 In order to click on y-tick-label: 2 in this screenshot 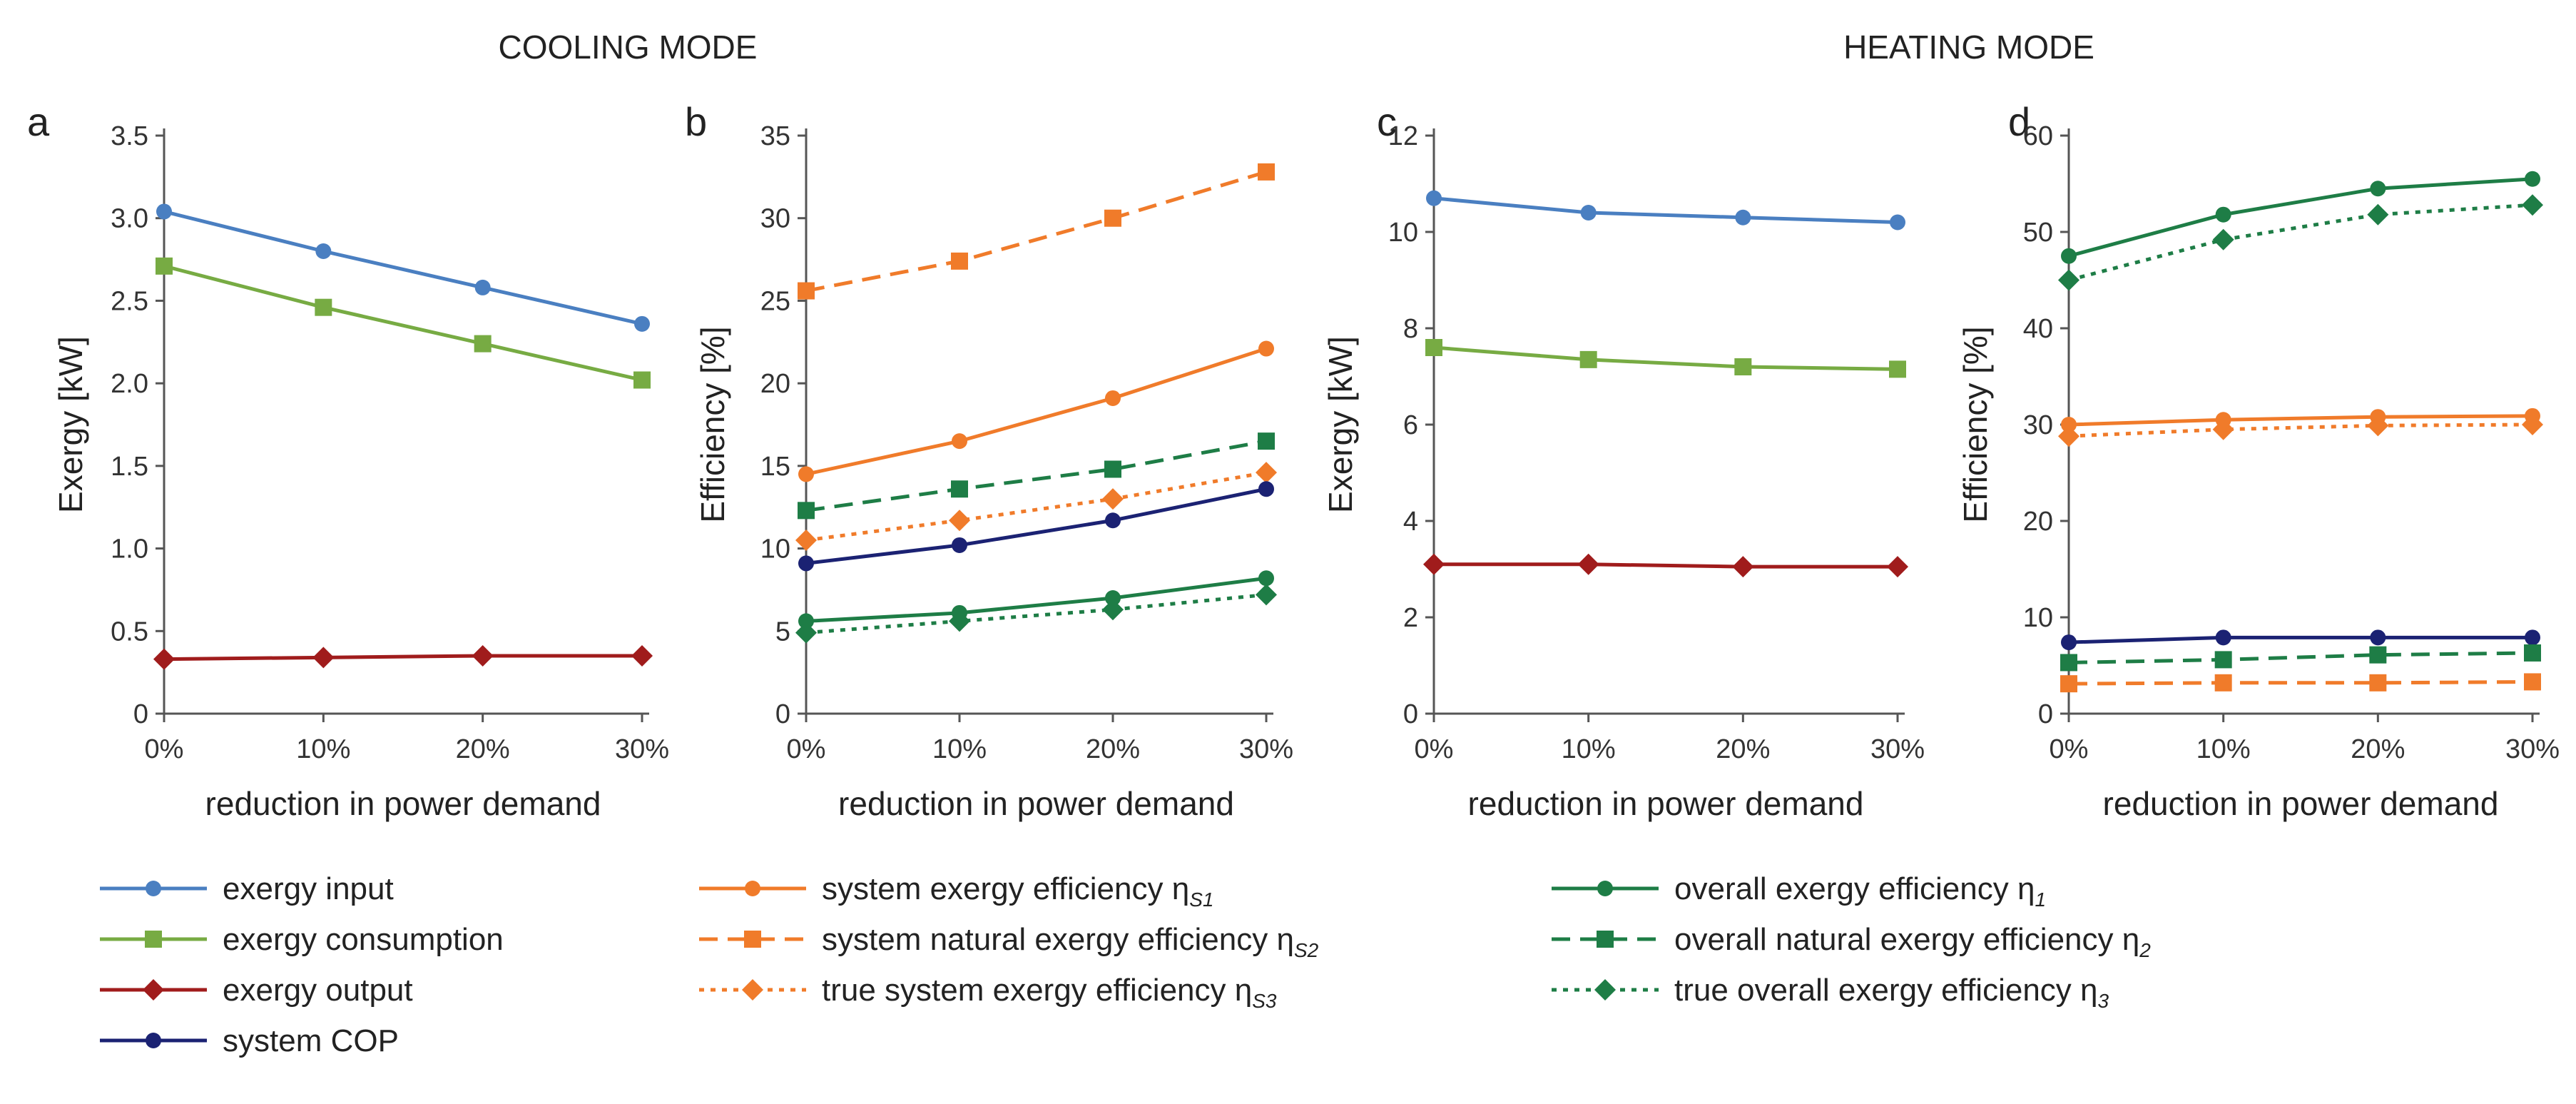, I will do `click(1410, 618)`.